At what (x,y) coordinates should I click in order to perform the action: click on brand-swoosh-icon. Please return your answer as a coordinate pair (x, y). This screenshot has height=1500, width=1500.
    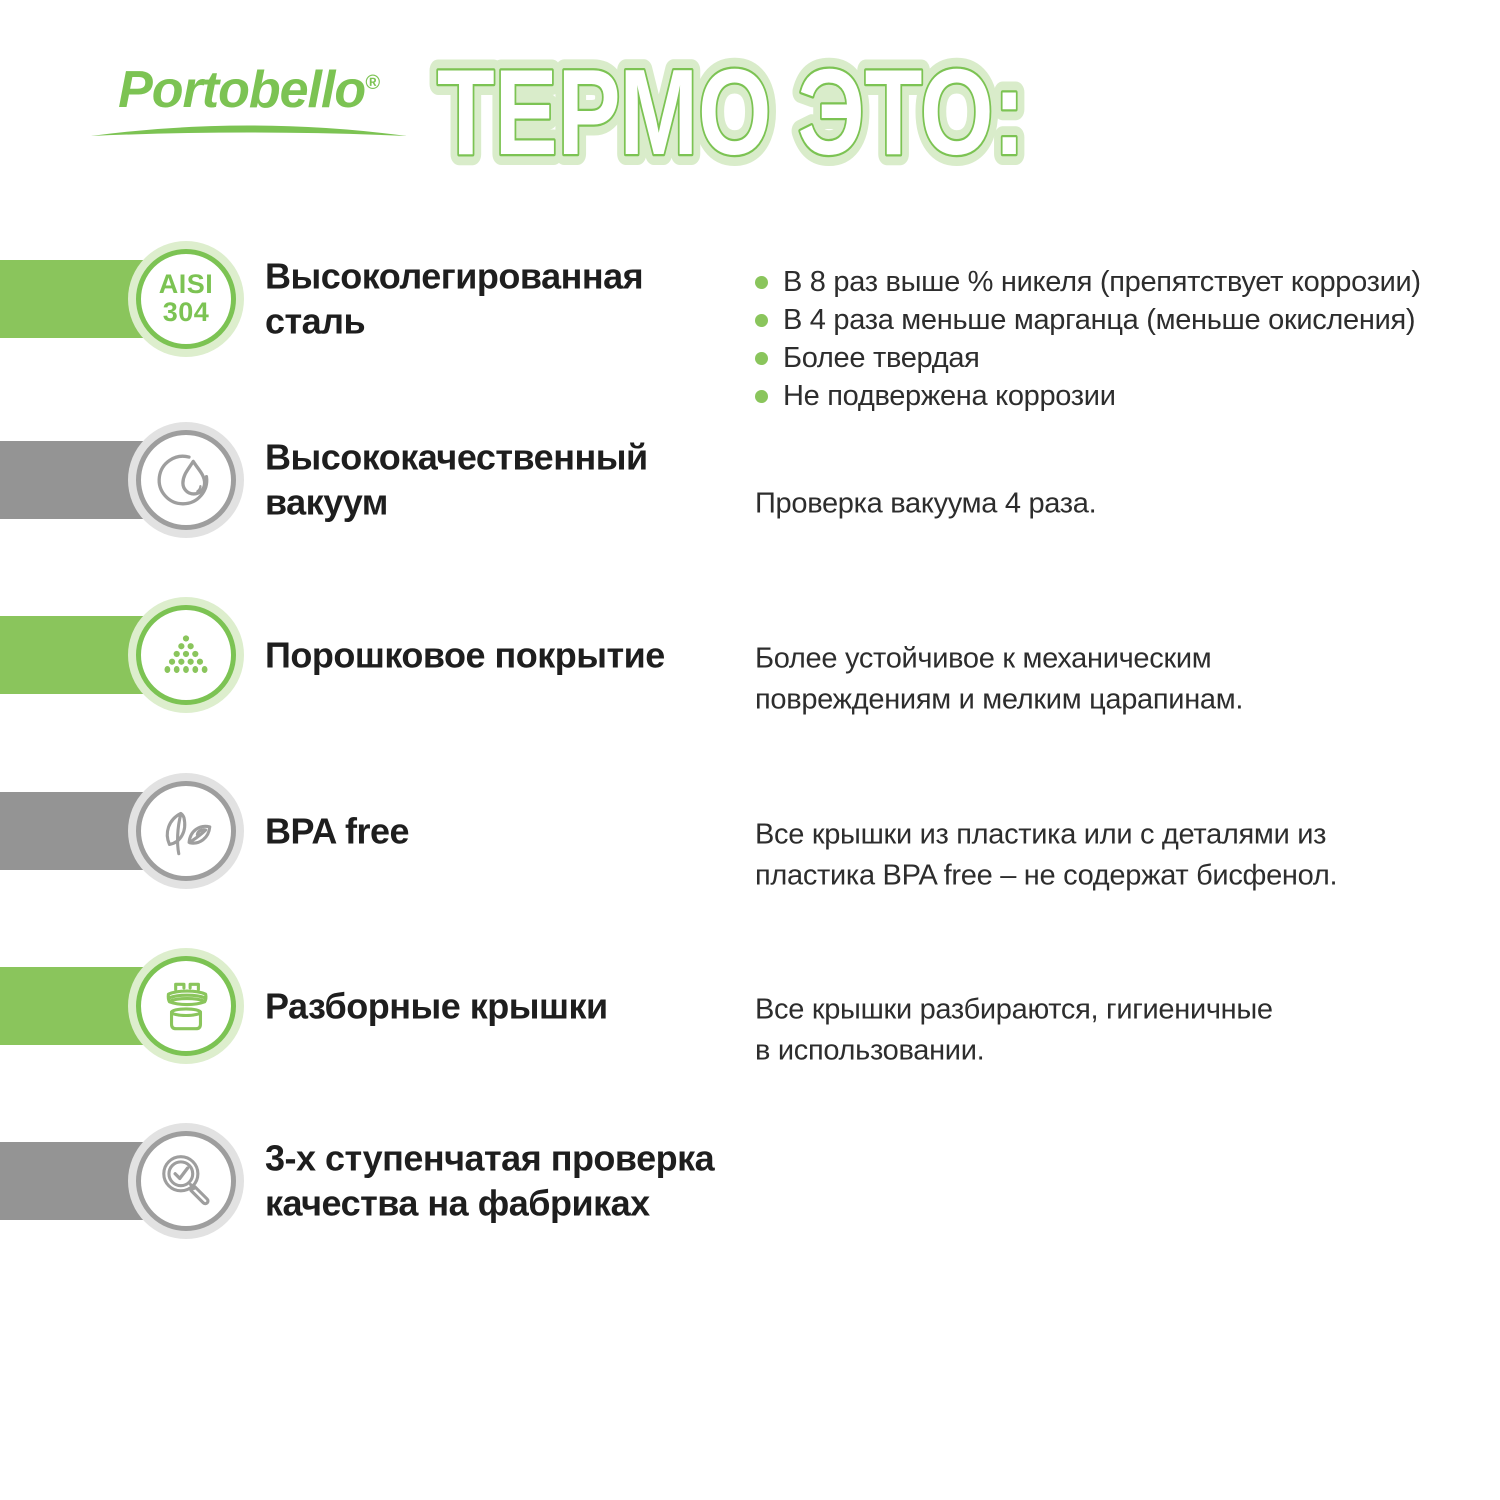
    Looking at the image, I should click on (249, 131).